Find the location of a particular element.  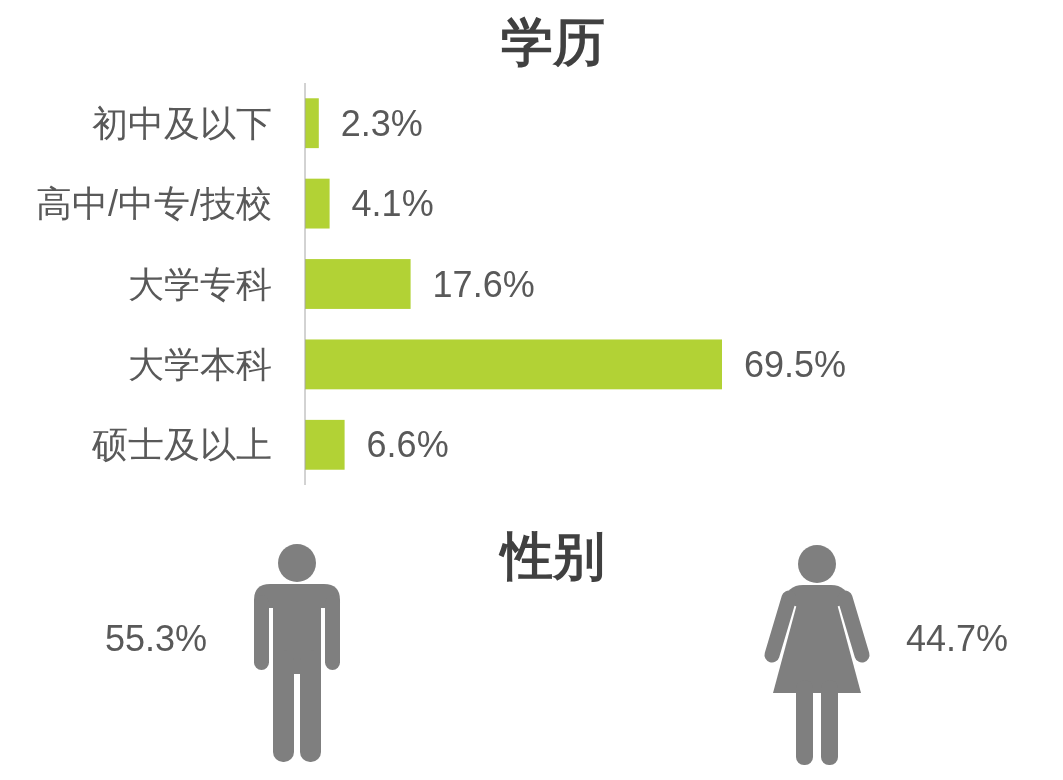

data-label: 17.6% is located at coordinates (483, 284).